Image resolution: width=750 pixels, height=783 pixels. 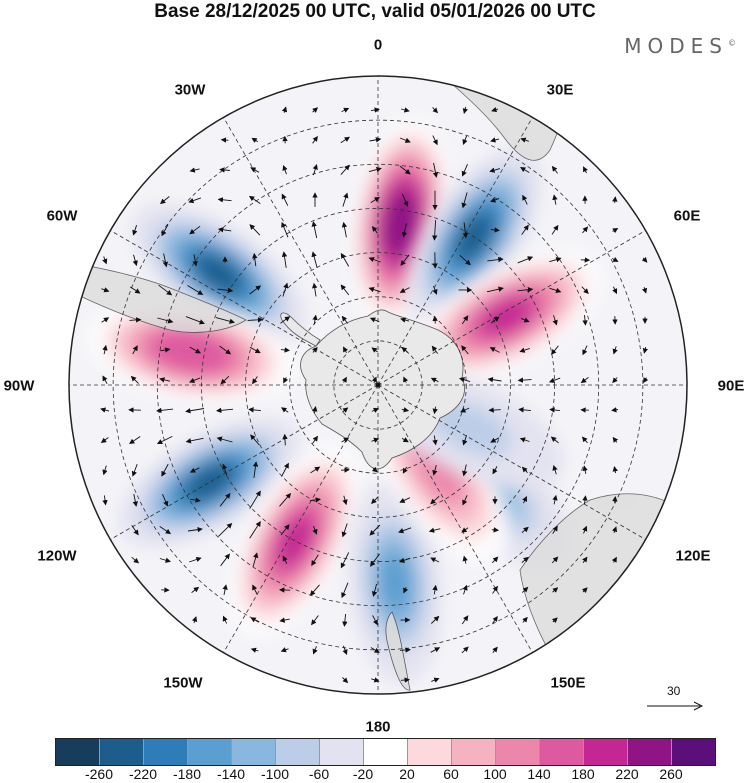 I want to click on lon-label-30w: 30W, so click(x=190, y=90).